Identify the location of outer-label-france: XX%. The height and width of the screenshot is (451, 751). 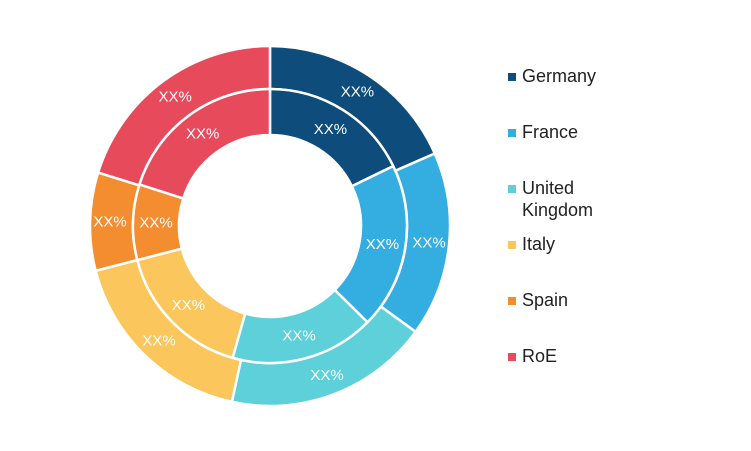
(428, 243).